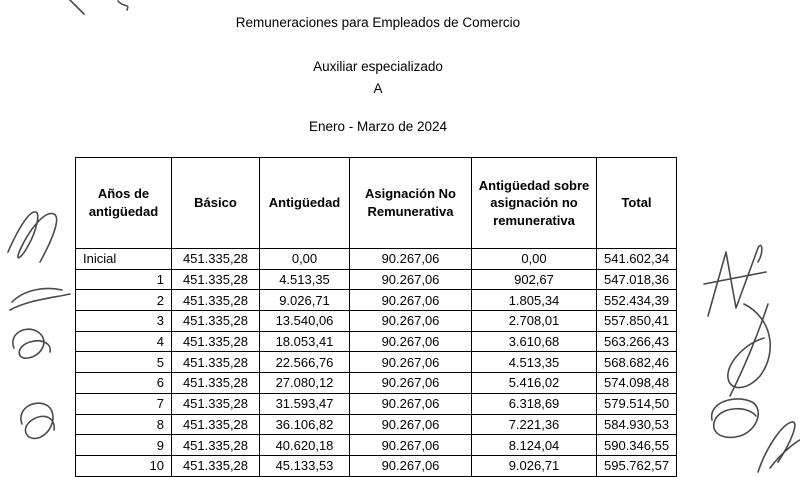  What do you see at coordinates (123, 300) in the screenshot?
I see `table-cell: 2` at bounding box center [123, 300].